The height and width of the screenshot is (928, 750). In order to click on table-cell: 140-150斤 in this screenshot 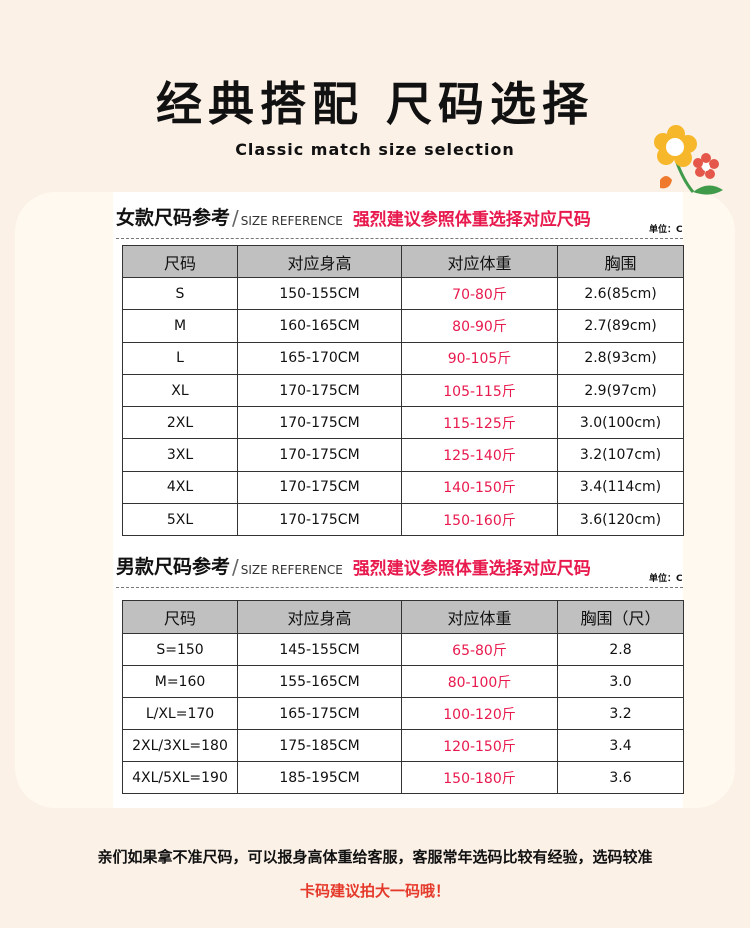, I will do `click(479, 487)`.